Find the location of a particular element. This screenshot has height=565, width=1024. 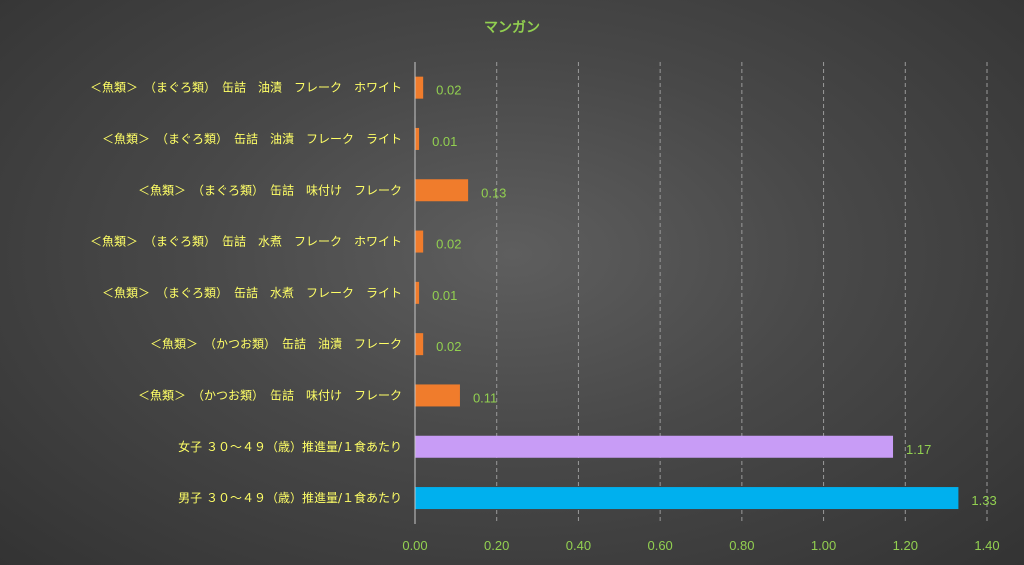

category-label: ＜魚類＞ （かつお類） 缶詰 味付け フレーク is located at coordinates (270, 394).